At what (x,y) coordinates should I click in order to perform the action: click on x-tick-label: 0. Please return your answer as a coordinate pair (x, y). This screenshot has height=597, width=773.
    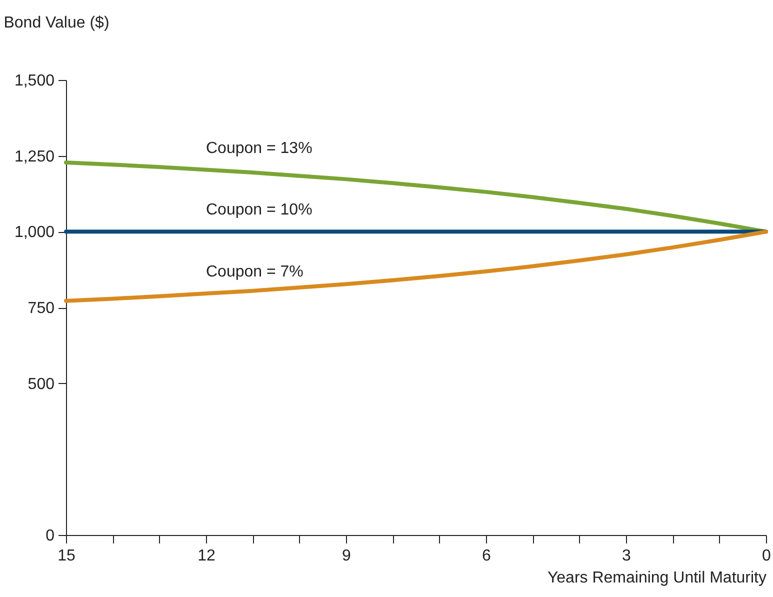
    Looking at the image, I should click on (767, 556).